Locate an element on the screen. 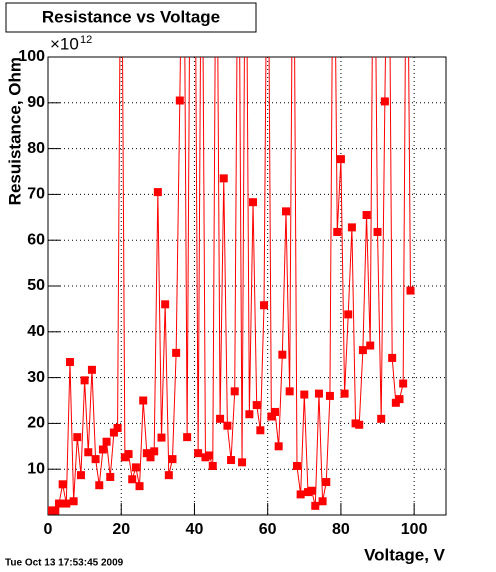  y-multiplier: ×10 is located at coordinates (64, 43).